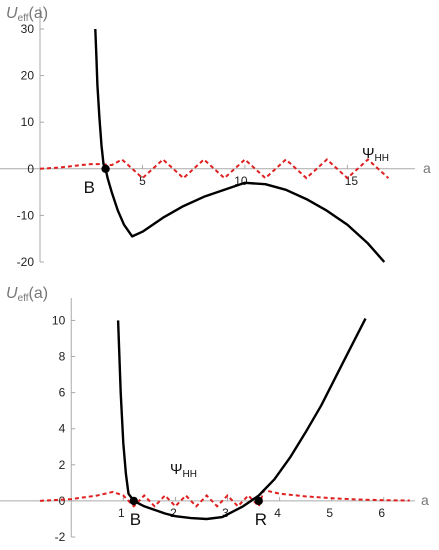 This screenshot has width=439, height=550. Describe the element at coordinates (62, 357) in the screenshot. I see `y-tick-label: 8` at that location.